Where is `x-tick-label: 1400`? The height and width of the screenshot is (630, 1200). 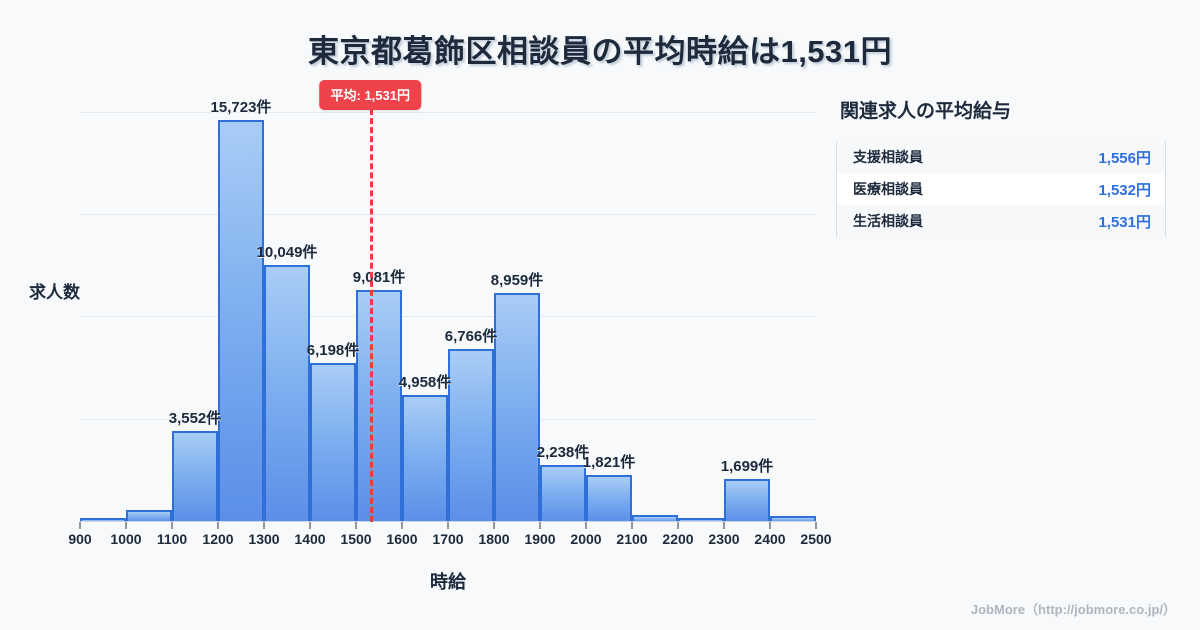
x-tick-label: 1400 is located at coordinates (310, 539).